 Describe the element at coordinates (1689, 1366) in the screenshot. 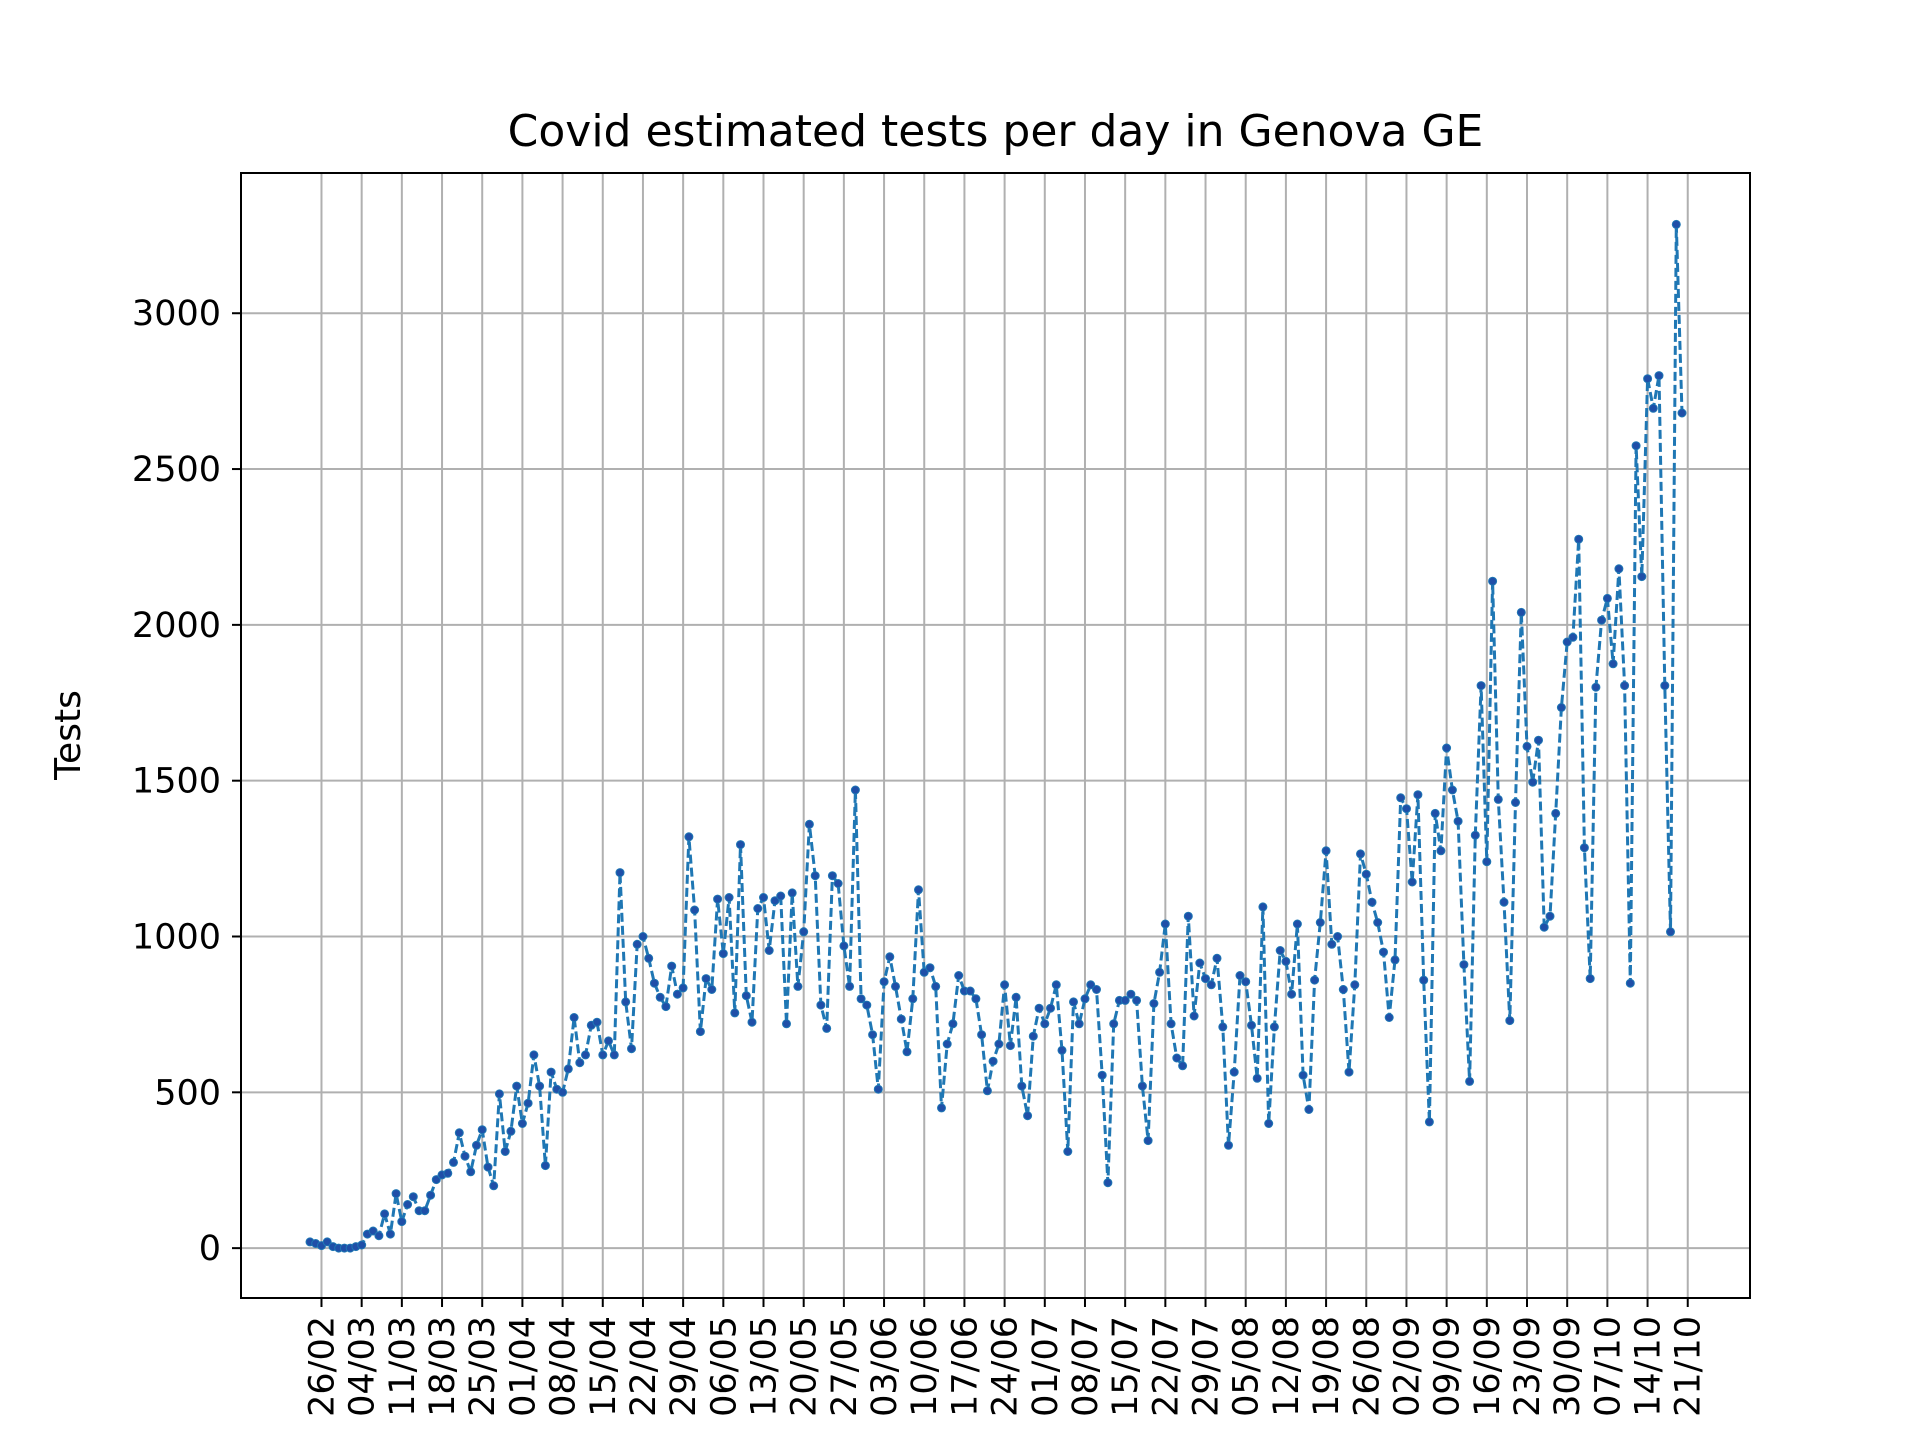

I see `x-tick-label: 21/10` at that location.